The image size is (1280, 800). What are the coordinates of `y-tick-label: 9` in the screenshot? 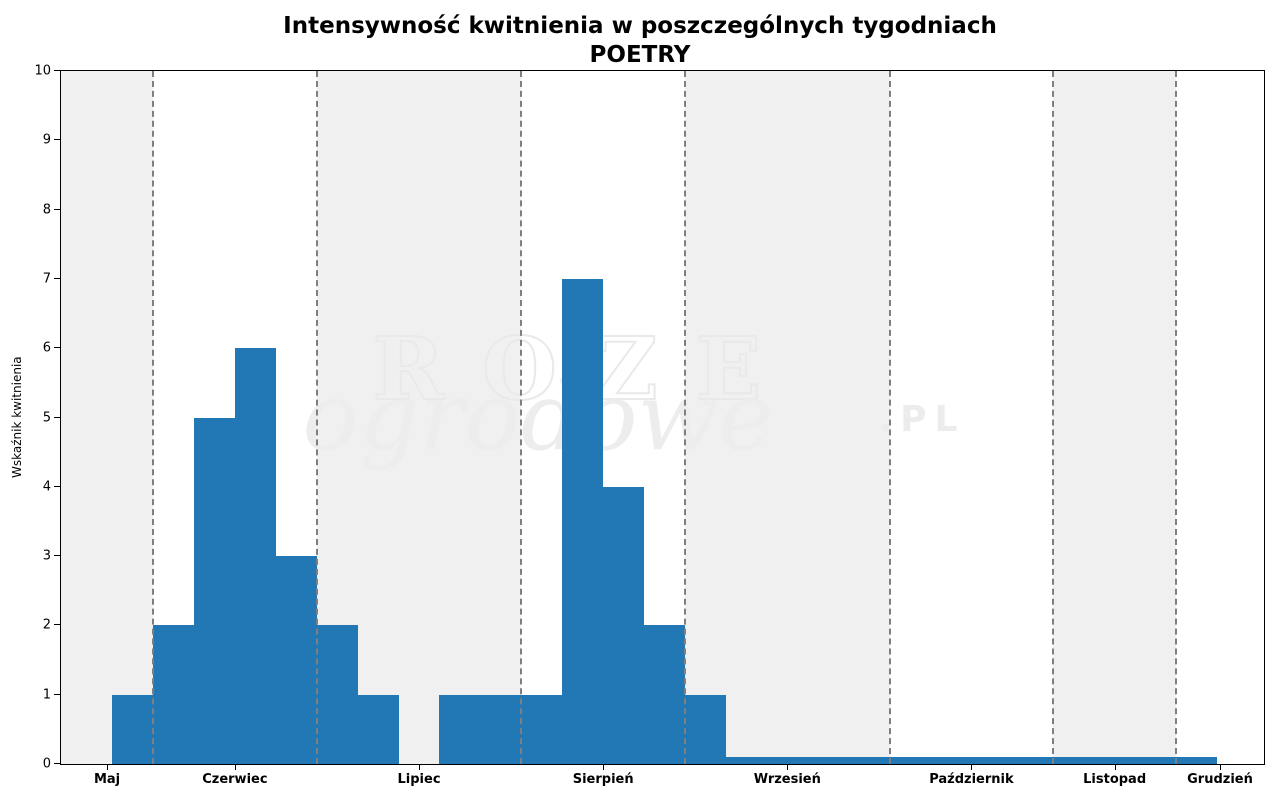 It's located at (46, 140).